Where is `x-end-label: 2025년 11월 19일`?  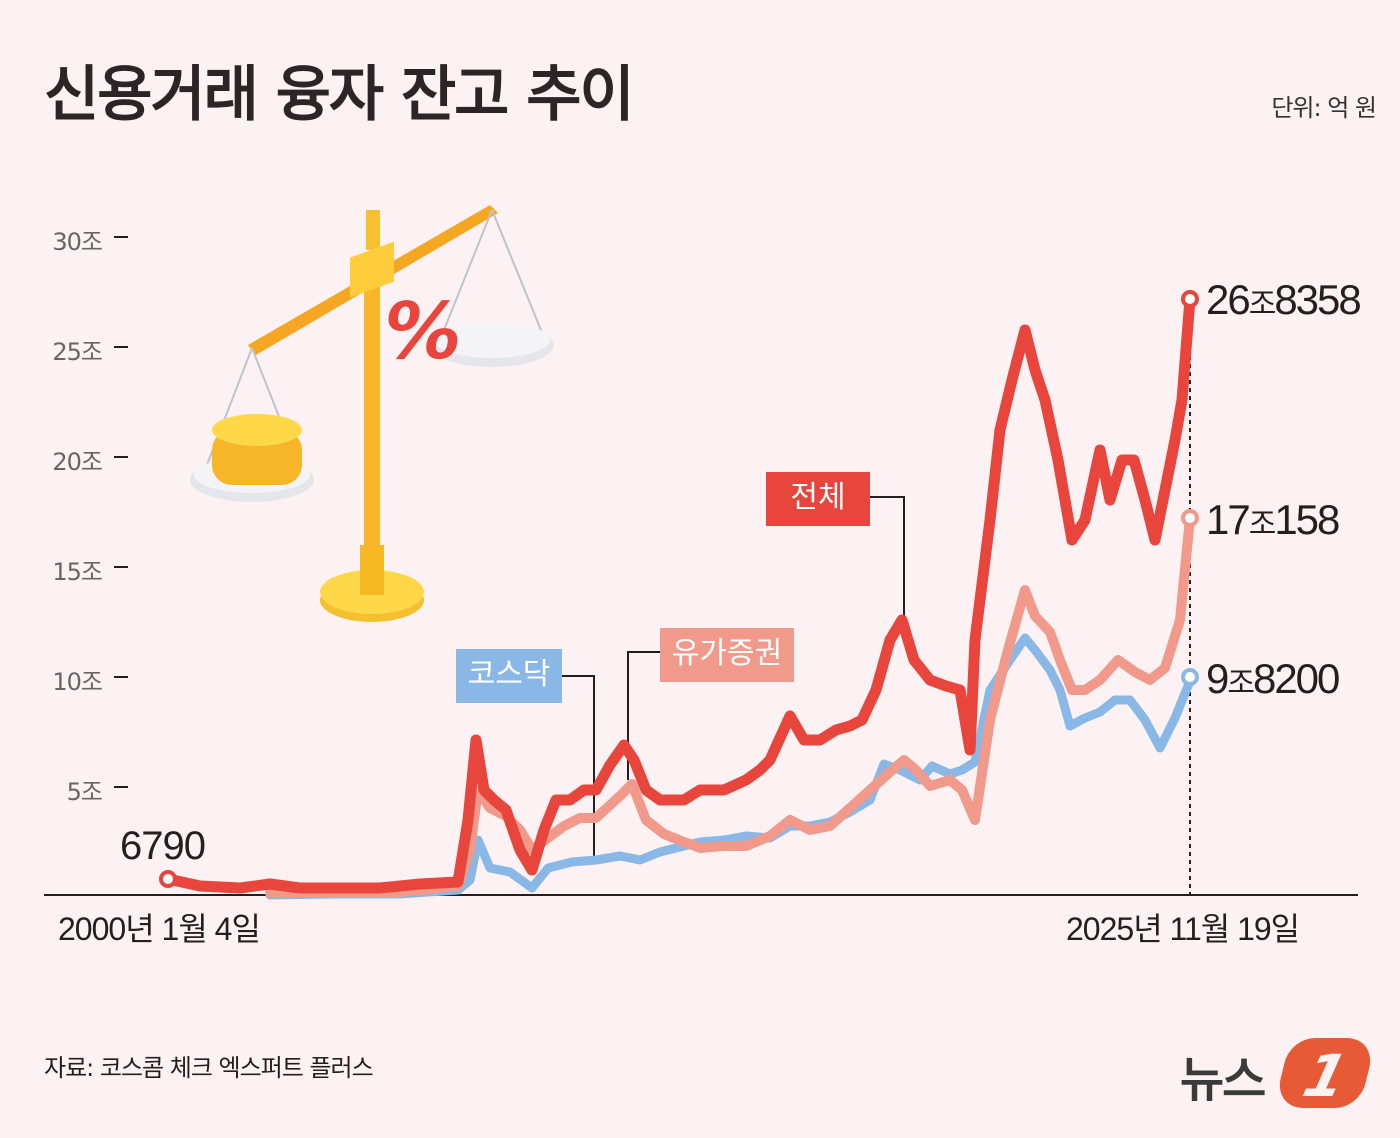
x-end-label: 2025년 11월 19일 is located at coordinates (1183, 929).